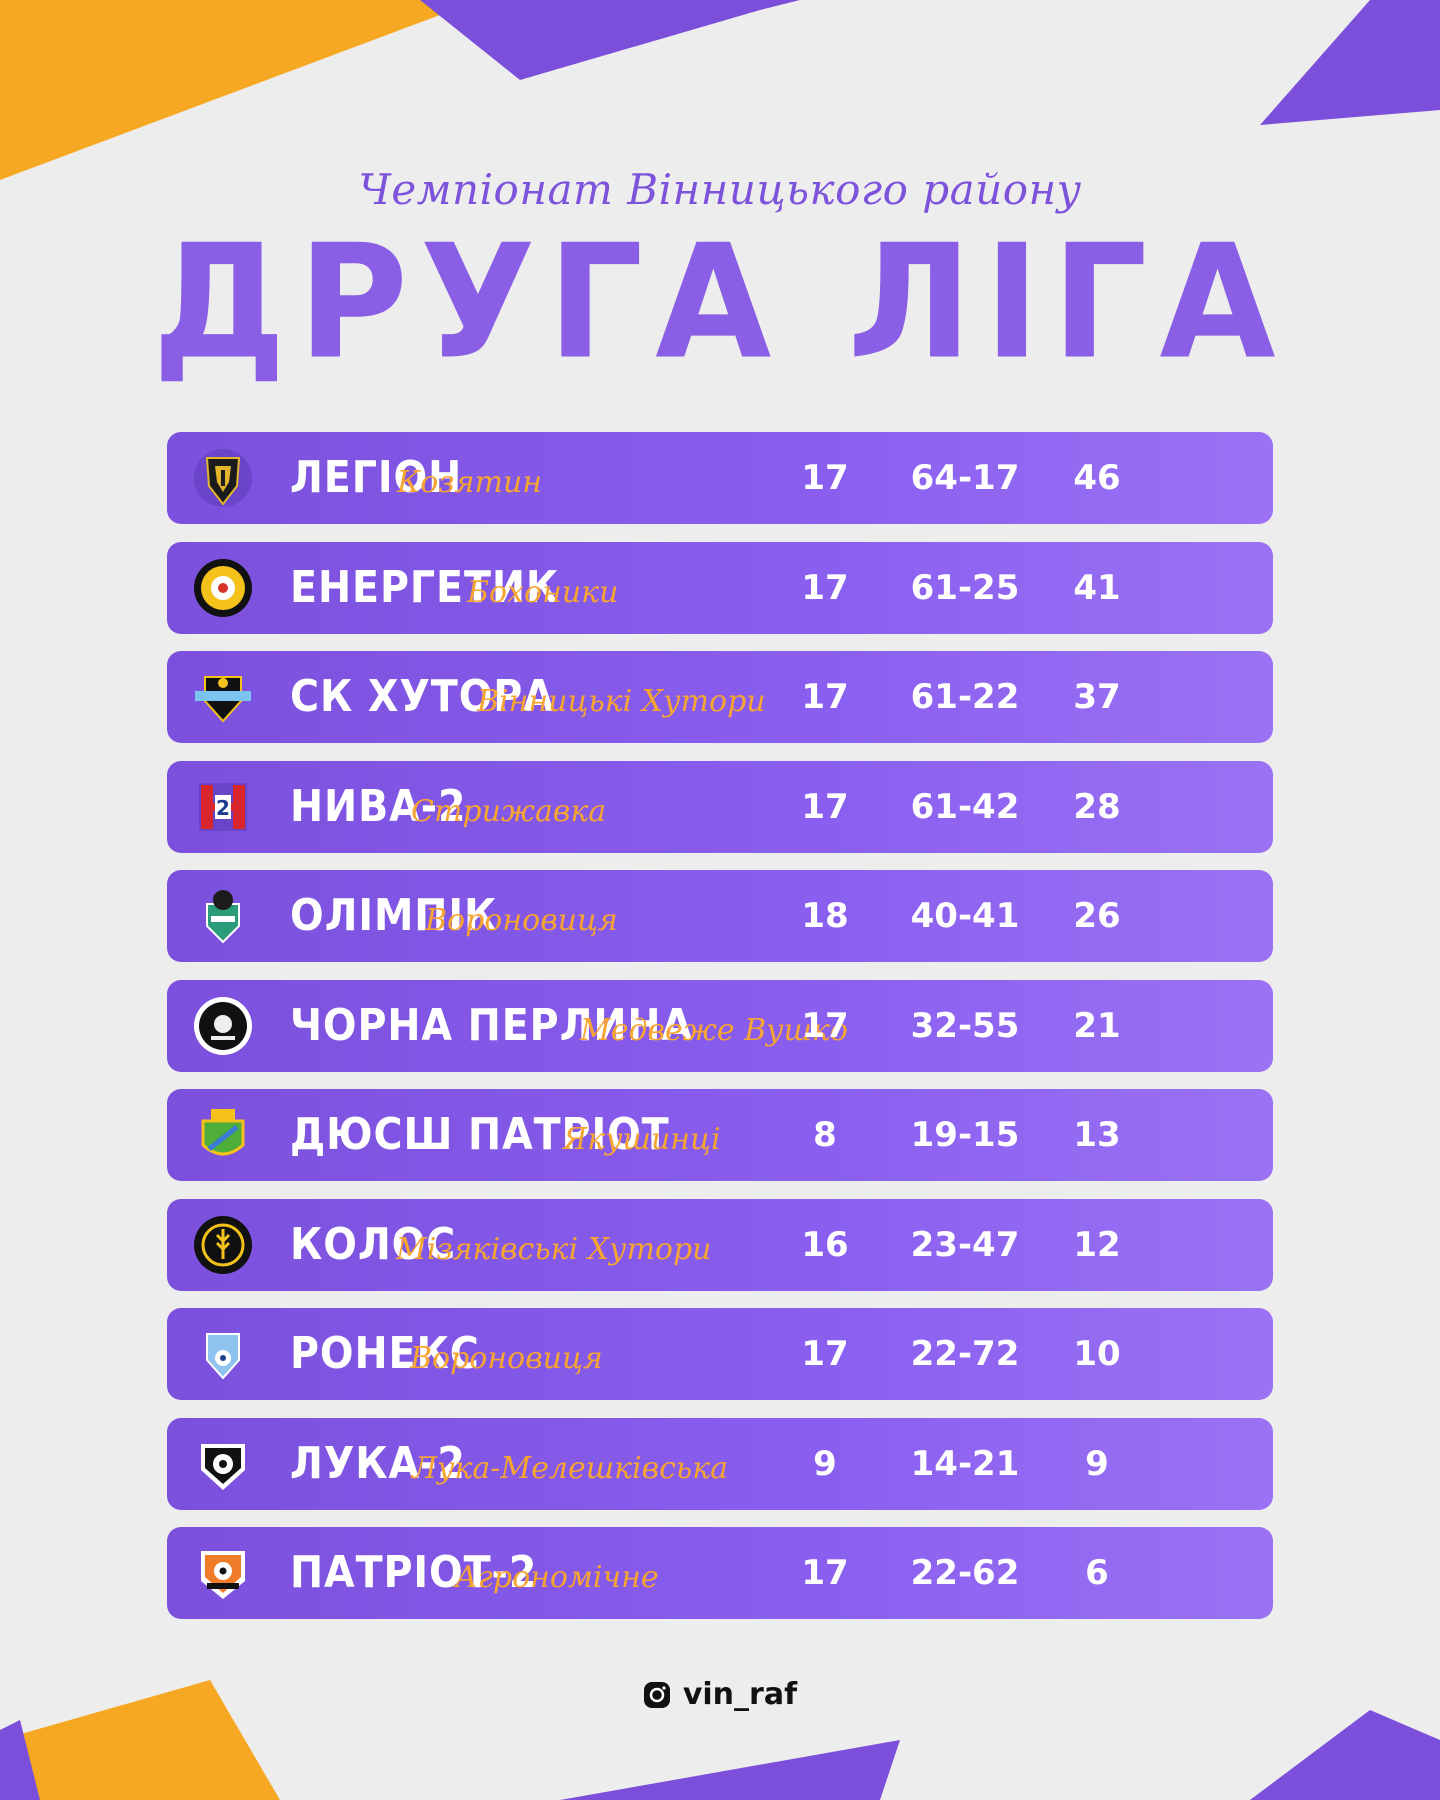 This screenshot has width=1440, height=1800. I want to click on orange-ball-shield-crest-icon, so click(223, 1575).